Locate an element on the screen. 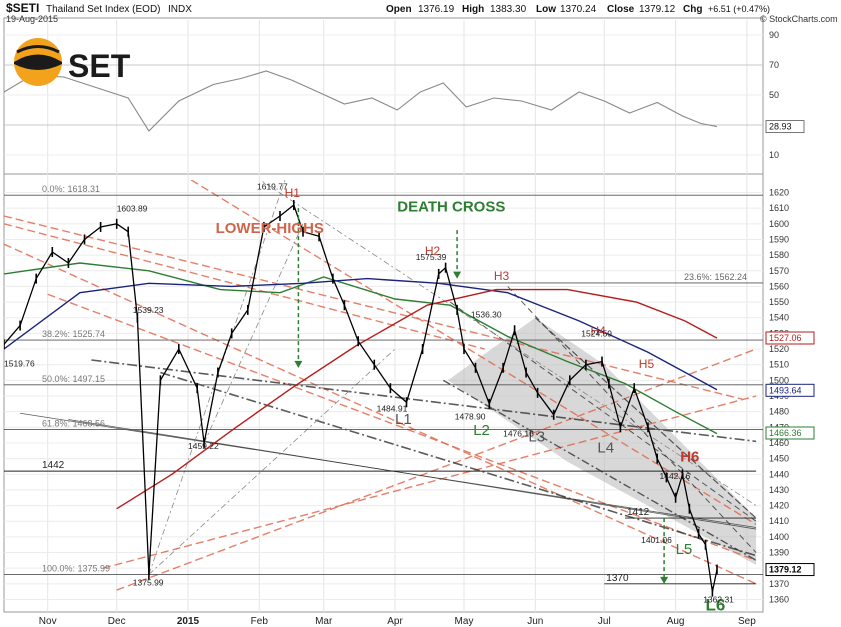 The height and width of the screenshot is (627, 841). close-value: 1379.12 is located at coordinates (657, 9).